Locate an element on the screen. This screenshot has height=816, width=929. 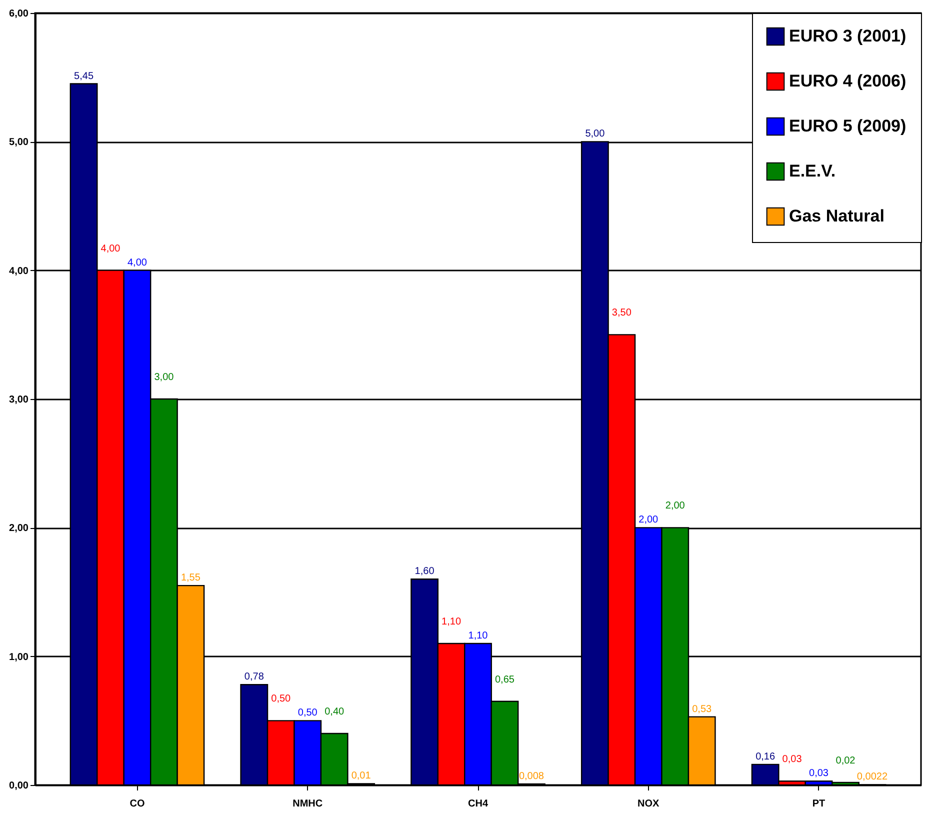
data-label: 5,00 is located at coordinates (595, 134).